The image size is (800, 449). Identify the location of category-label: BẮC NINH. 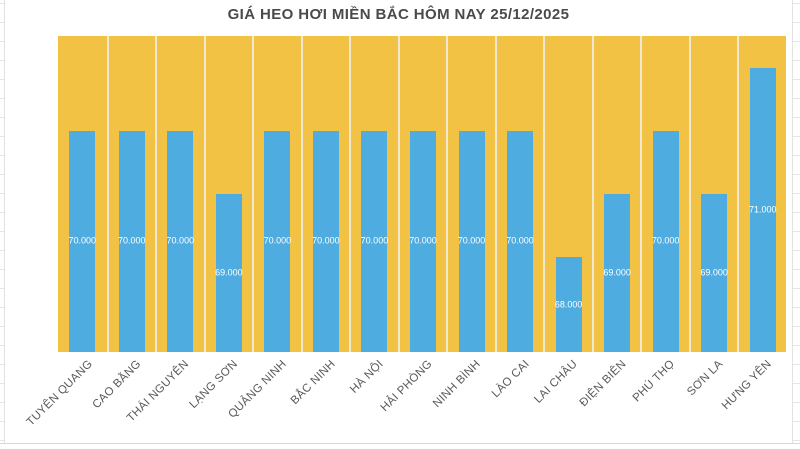
(313, 383).